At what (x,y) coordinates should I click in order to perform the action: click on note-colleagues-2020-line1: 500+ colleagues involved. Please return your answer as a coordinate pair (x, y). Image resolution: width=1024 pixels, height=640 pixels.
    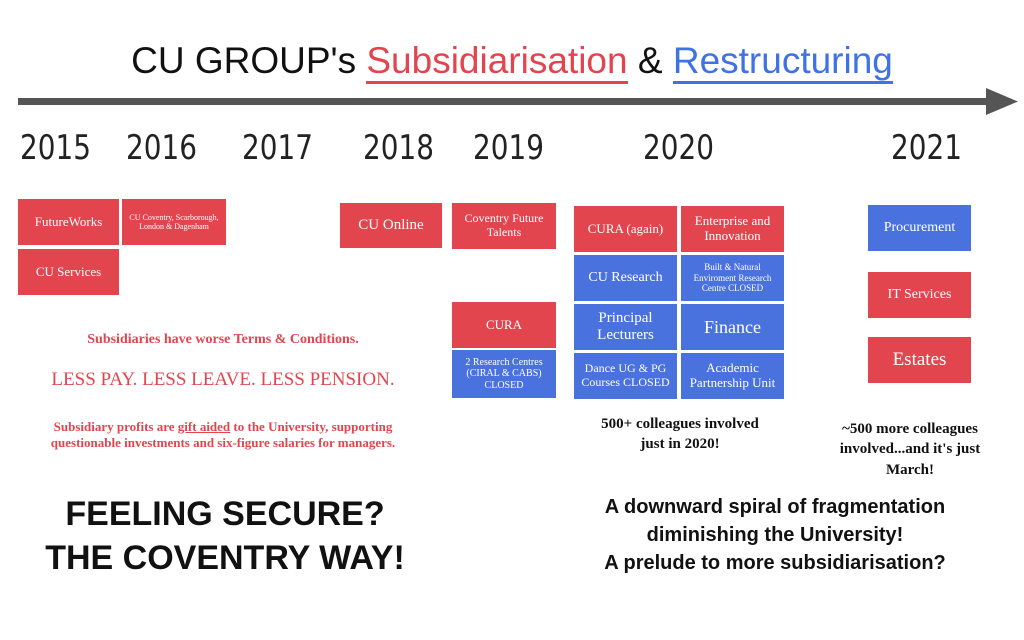
    Looking at the image, I should click on (680, 424).